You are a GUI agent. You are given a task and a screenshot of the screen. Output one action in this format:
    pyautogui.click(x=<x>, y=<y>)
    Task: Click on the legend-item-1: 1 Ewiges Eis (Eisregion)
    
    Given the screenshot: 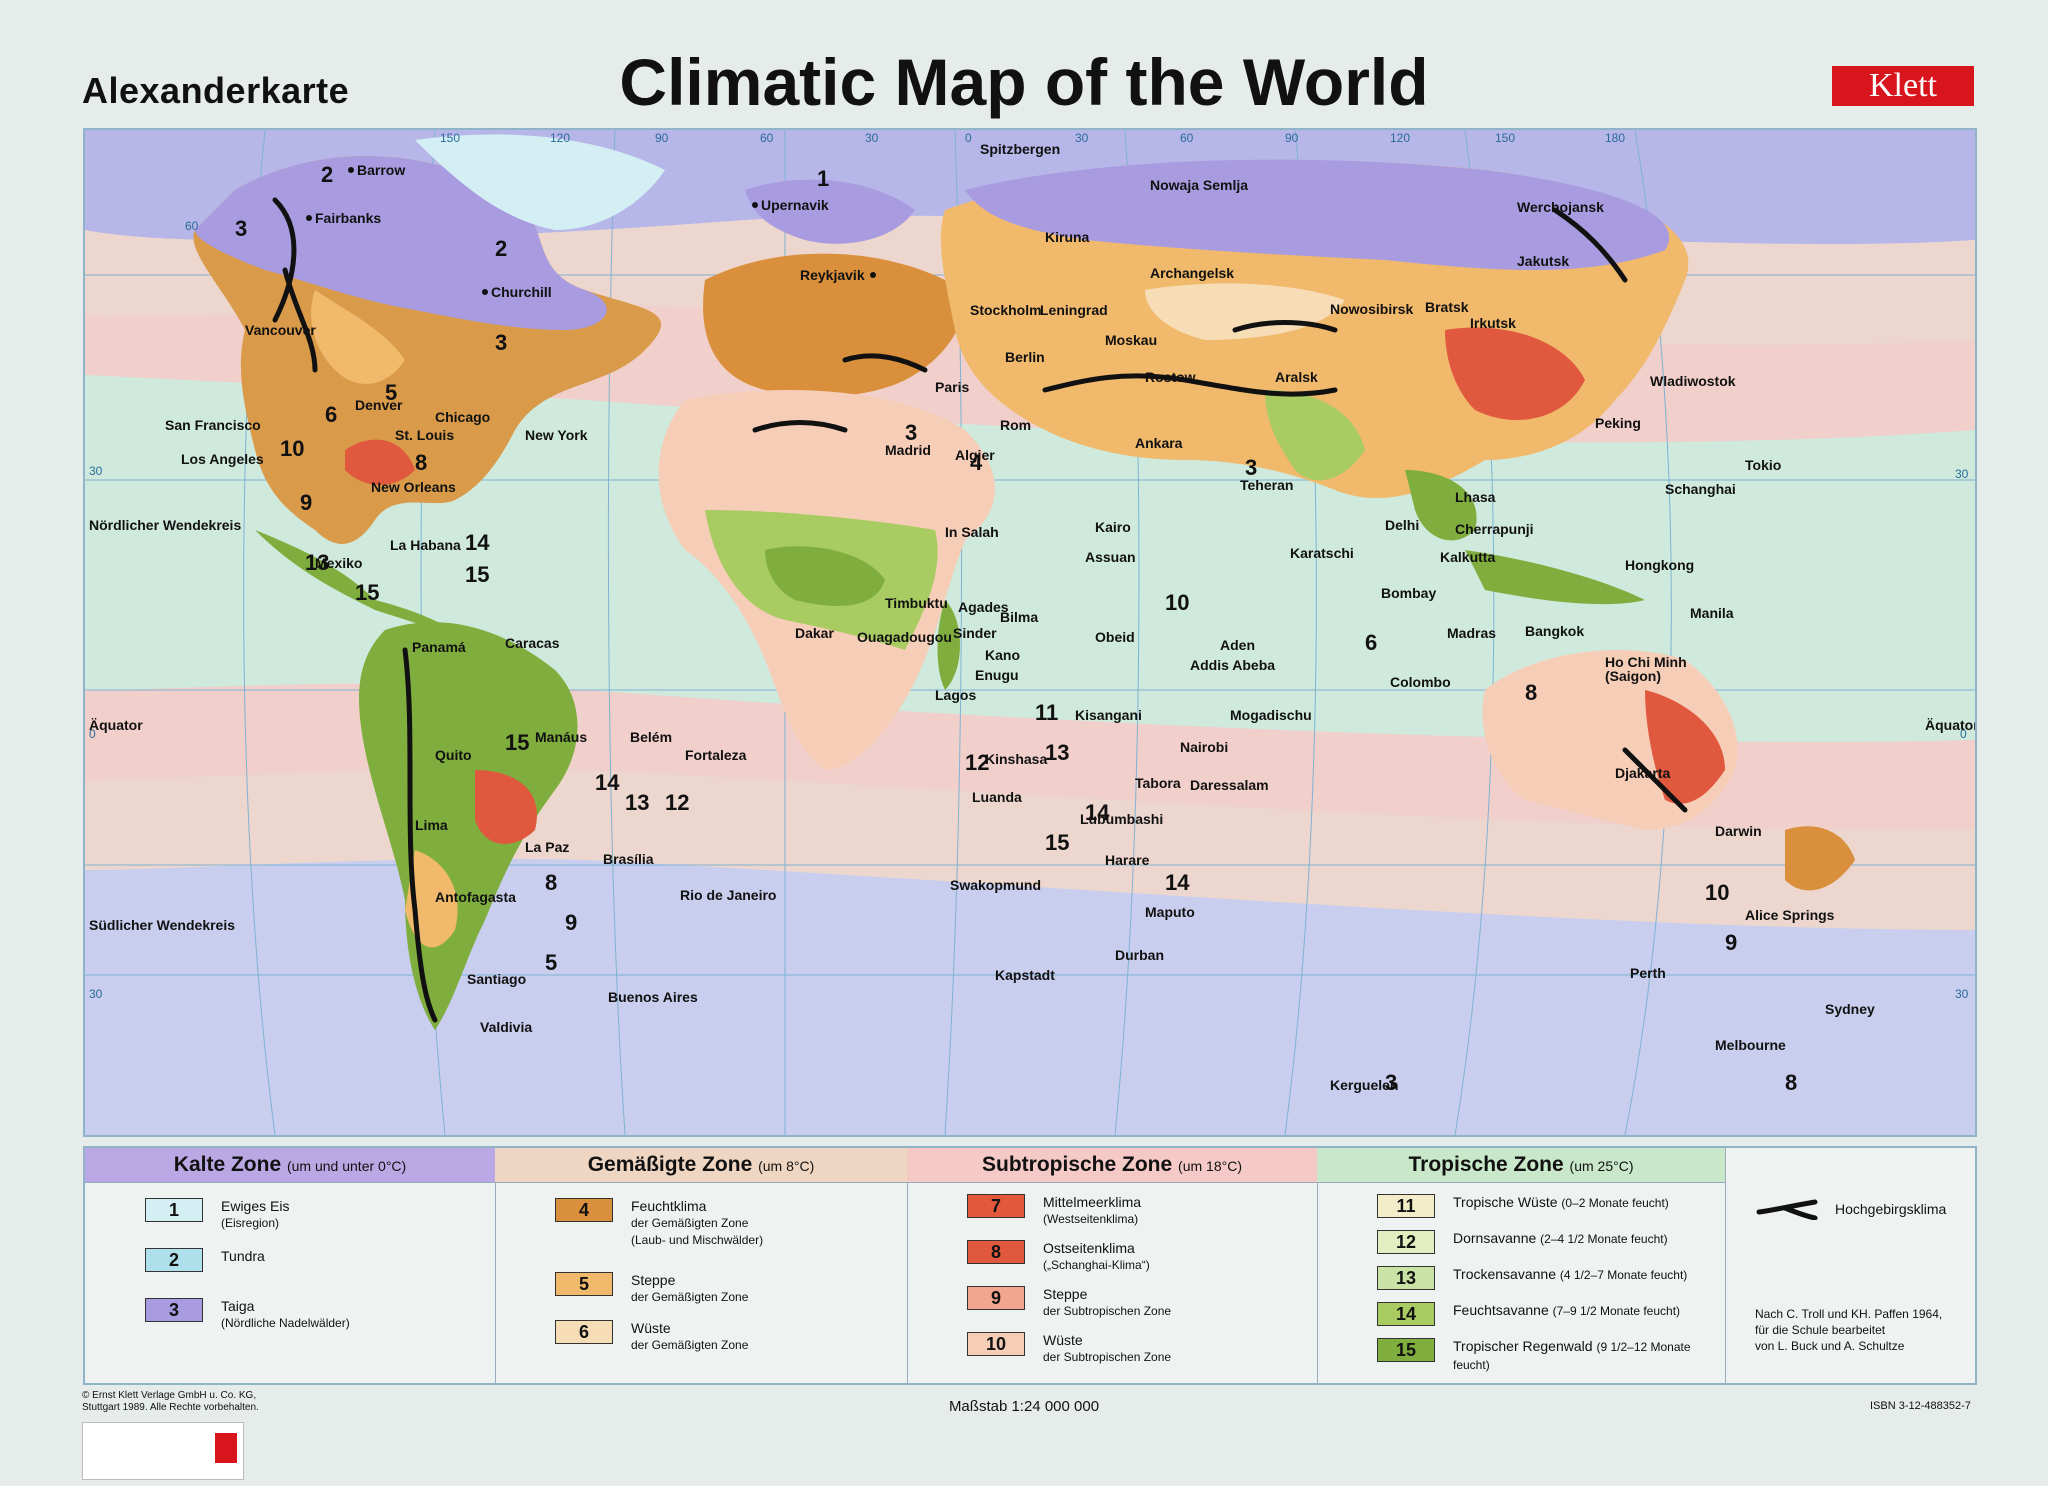 What is the action you would take?
    pyautogui.click(x=217, y=1215)
    